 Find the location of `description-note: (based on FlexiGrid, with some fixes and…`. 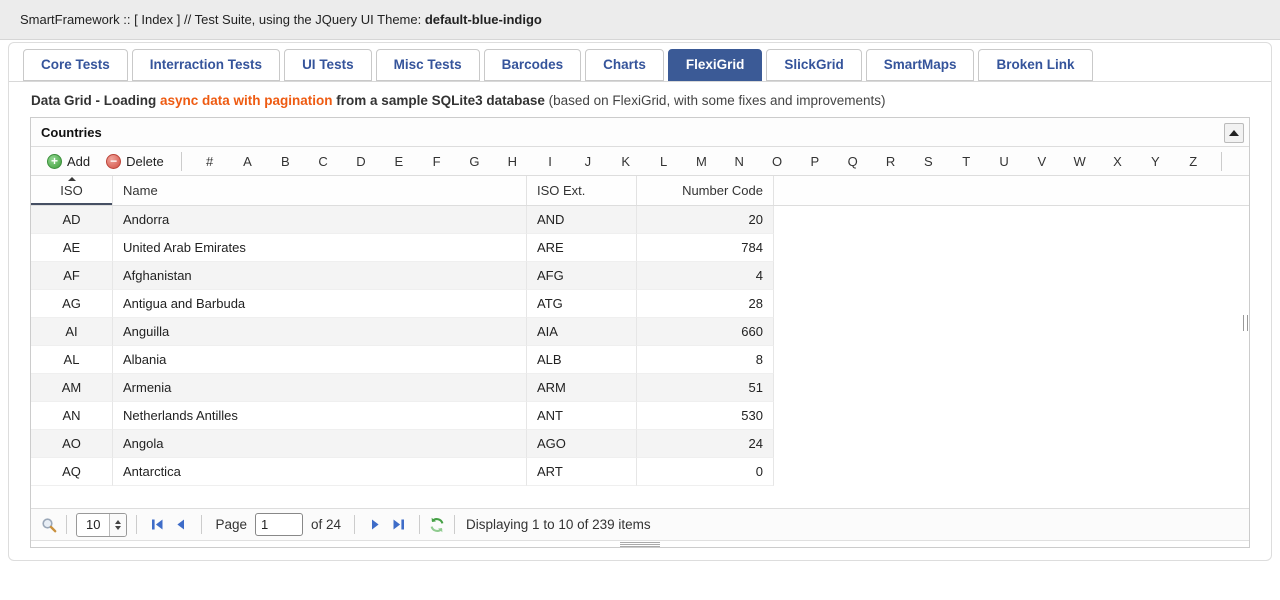

description-note: (based on FlexiGrid, with some fixes and… is located at coordinates (717, 100).